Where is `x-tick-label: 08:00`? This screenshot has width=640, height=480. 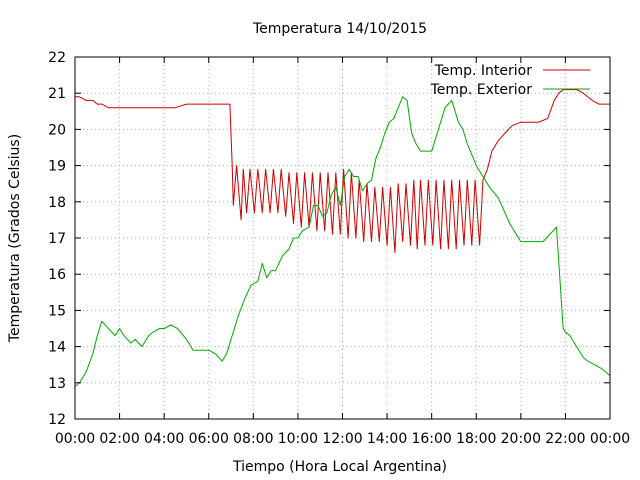 x-tick-label: 08:00 is located at coordinates (253, 439).